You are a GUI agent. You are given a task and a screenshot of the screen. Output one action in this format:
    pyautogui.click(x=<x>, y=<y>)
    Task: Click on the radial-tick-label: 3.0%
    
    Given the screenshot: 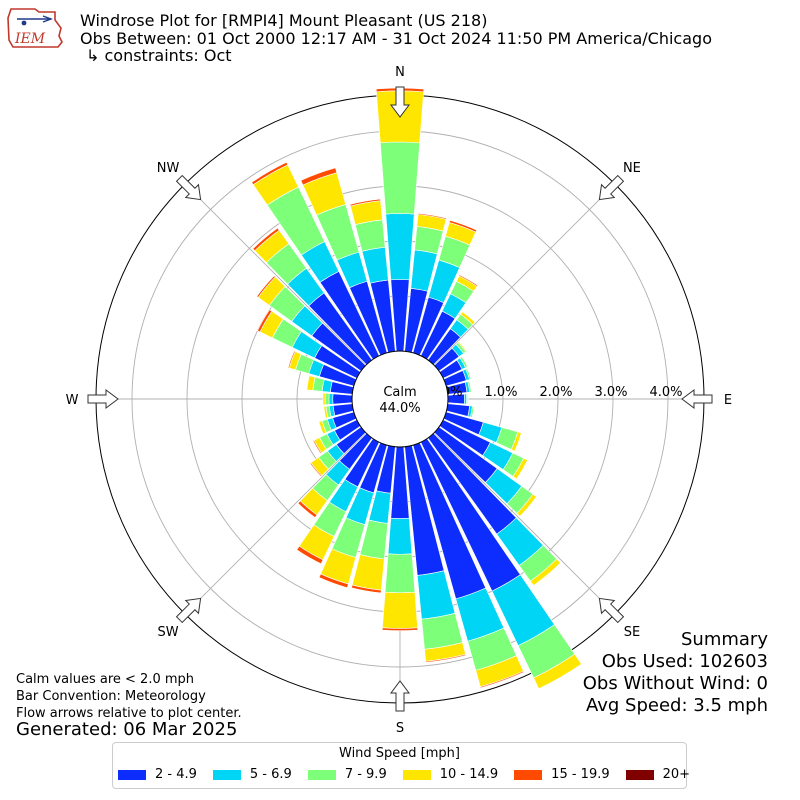 What is the action you would take?
    pyautogui.click(x=610, y=392)
    